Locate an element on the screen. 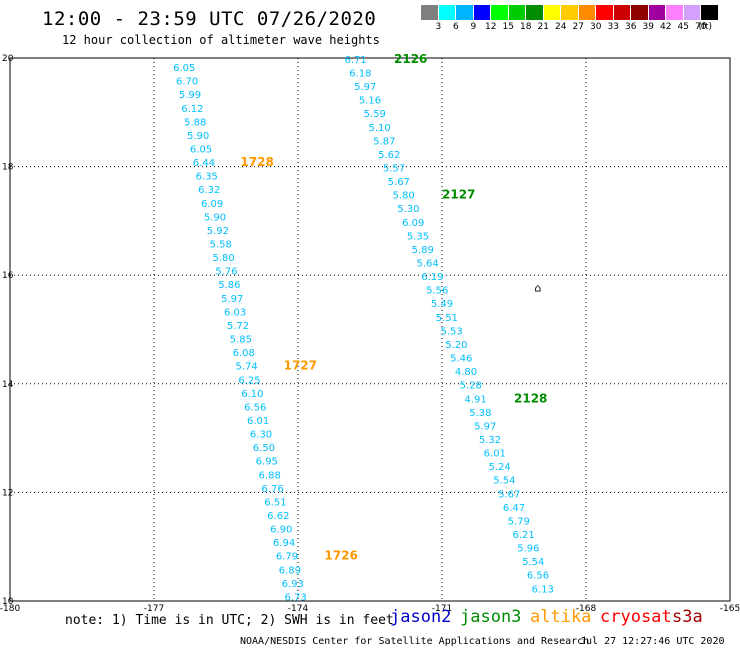 This screenshot has width=740, height=650. wave-height-value: 5.49 is located at coordinates (442, 304).